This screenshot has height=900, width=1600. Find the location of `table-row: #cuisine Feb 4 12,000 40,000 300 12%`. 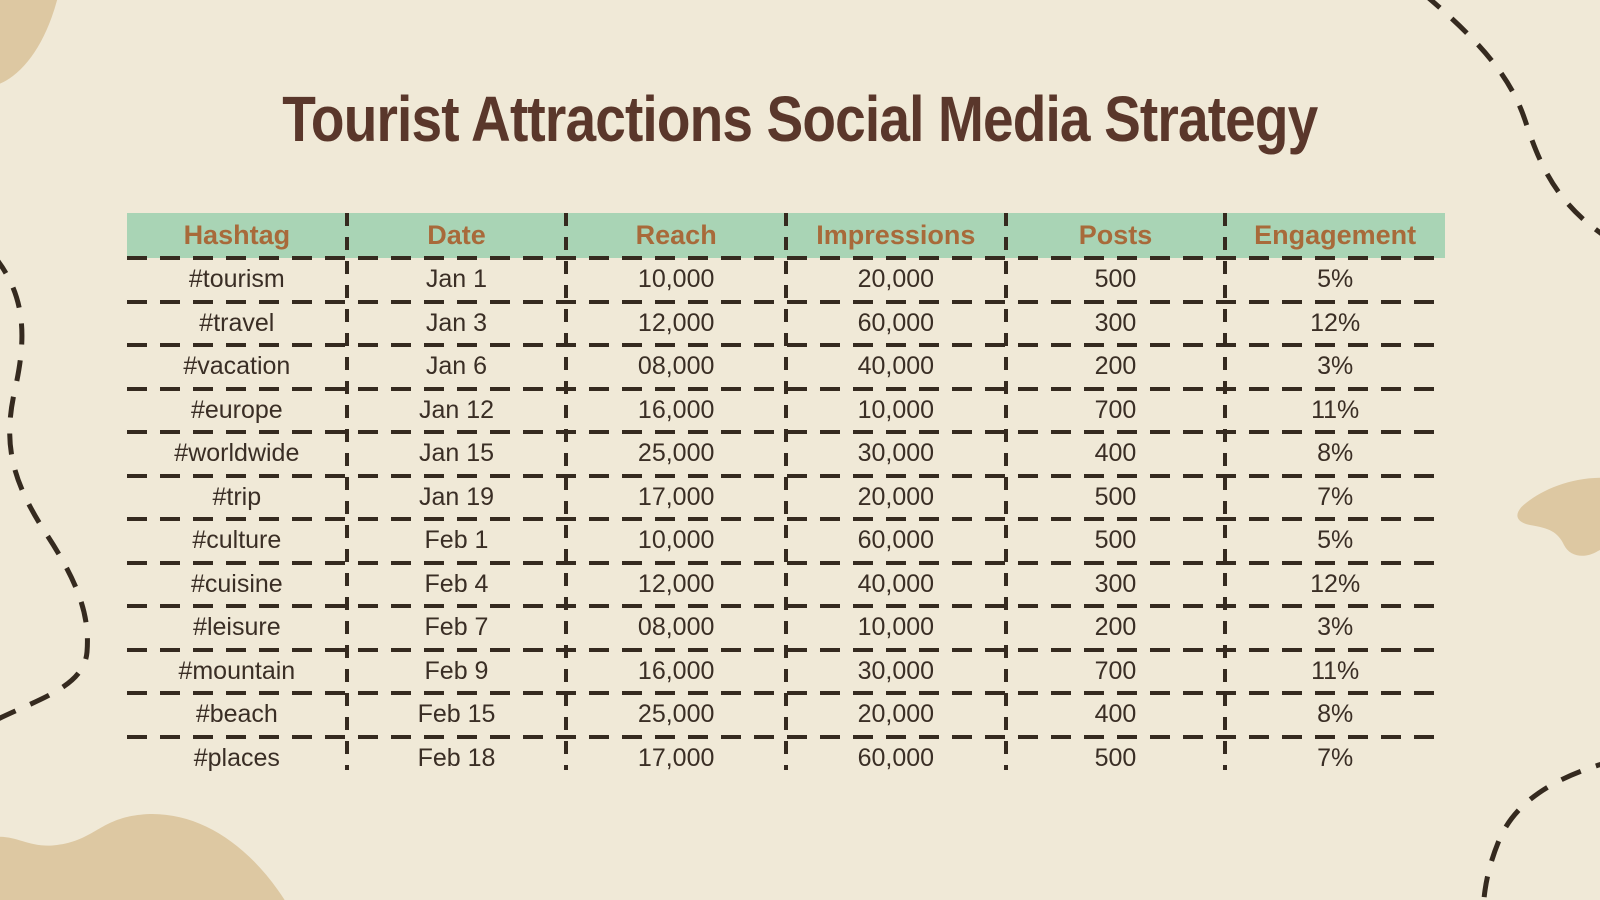

table-row: #cuisine Feb 4 12,000 40,000 300 12% is located at coordinates (786, 585).